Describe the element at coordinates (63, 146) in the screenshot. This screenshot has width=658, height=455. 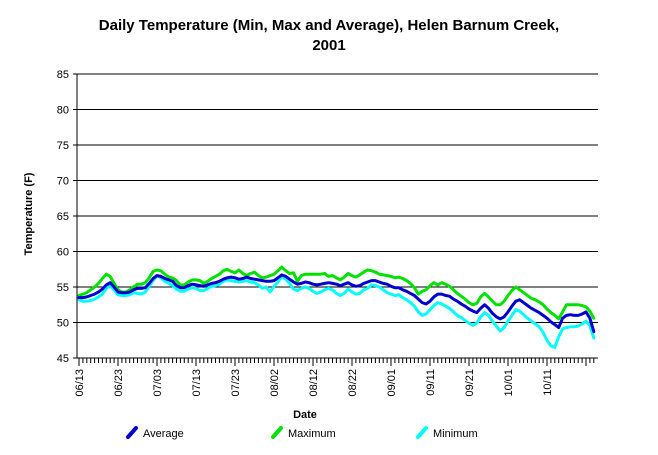
I see `y-tick-label: 75` at that location.